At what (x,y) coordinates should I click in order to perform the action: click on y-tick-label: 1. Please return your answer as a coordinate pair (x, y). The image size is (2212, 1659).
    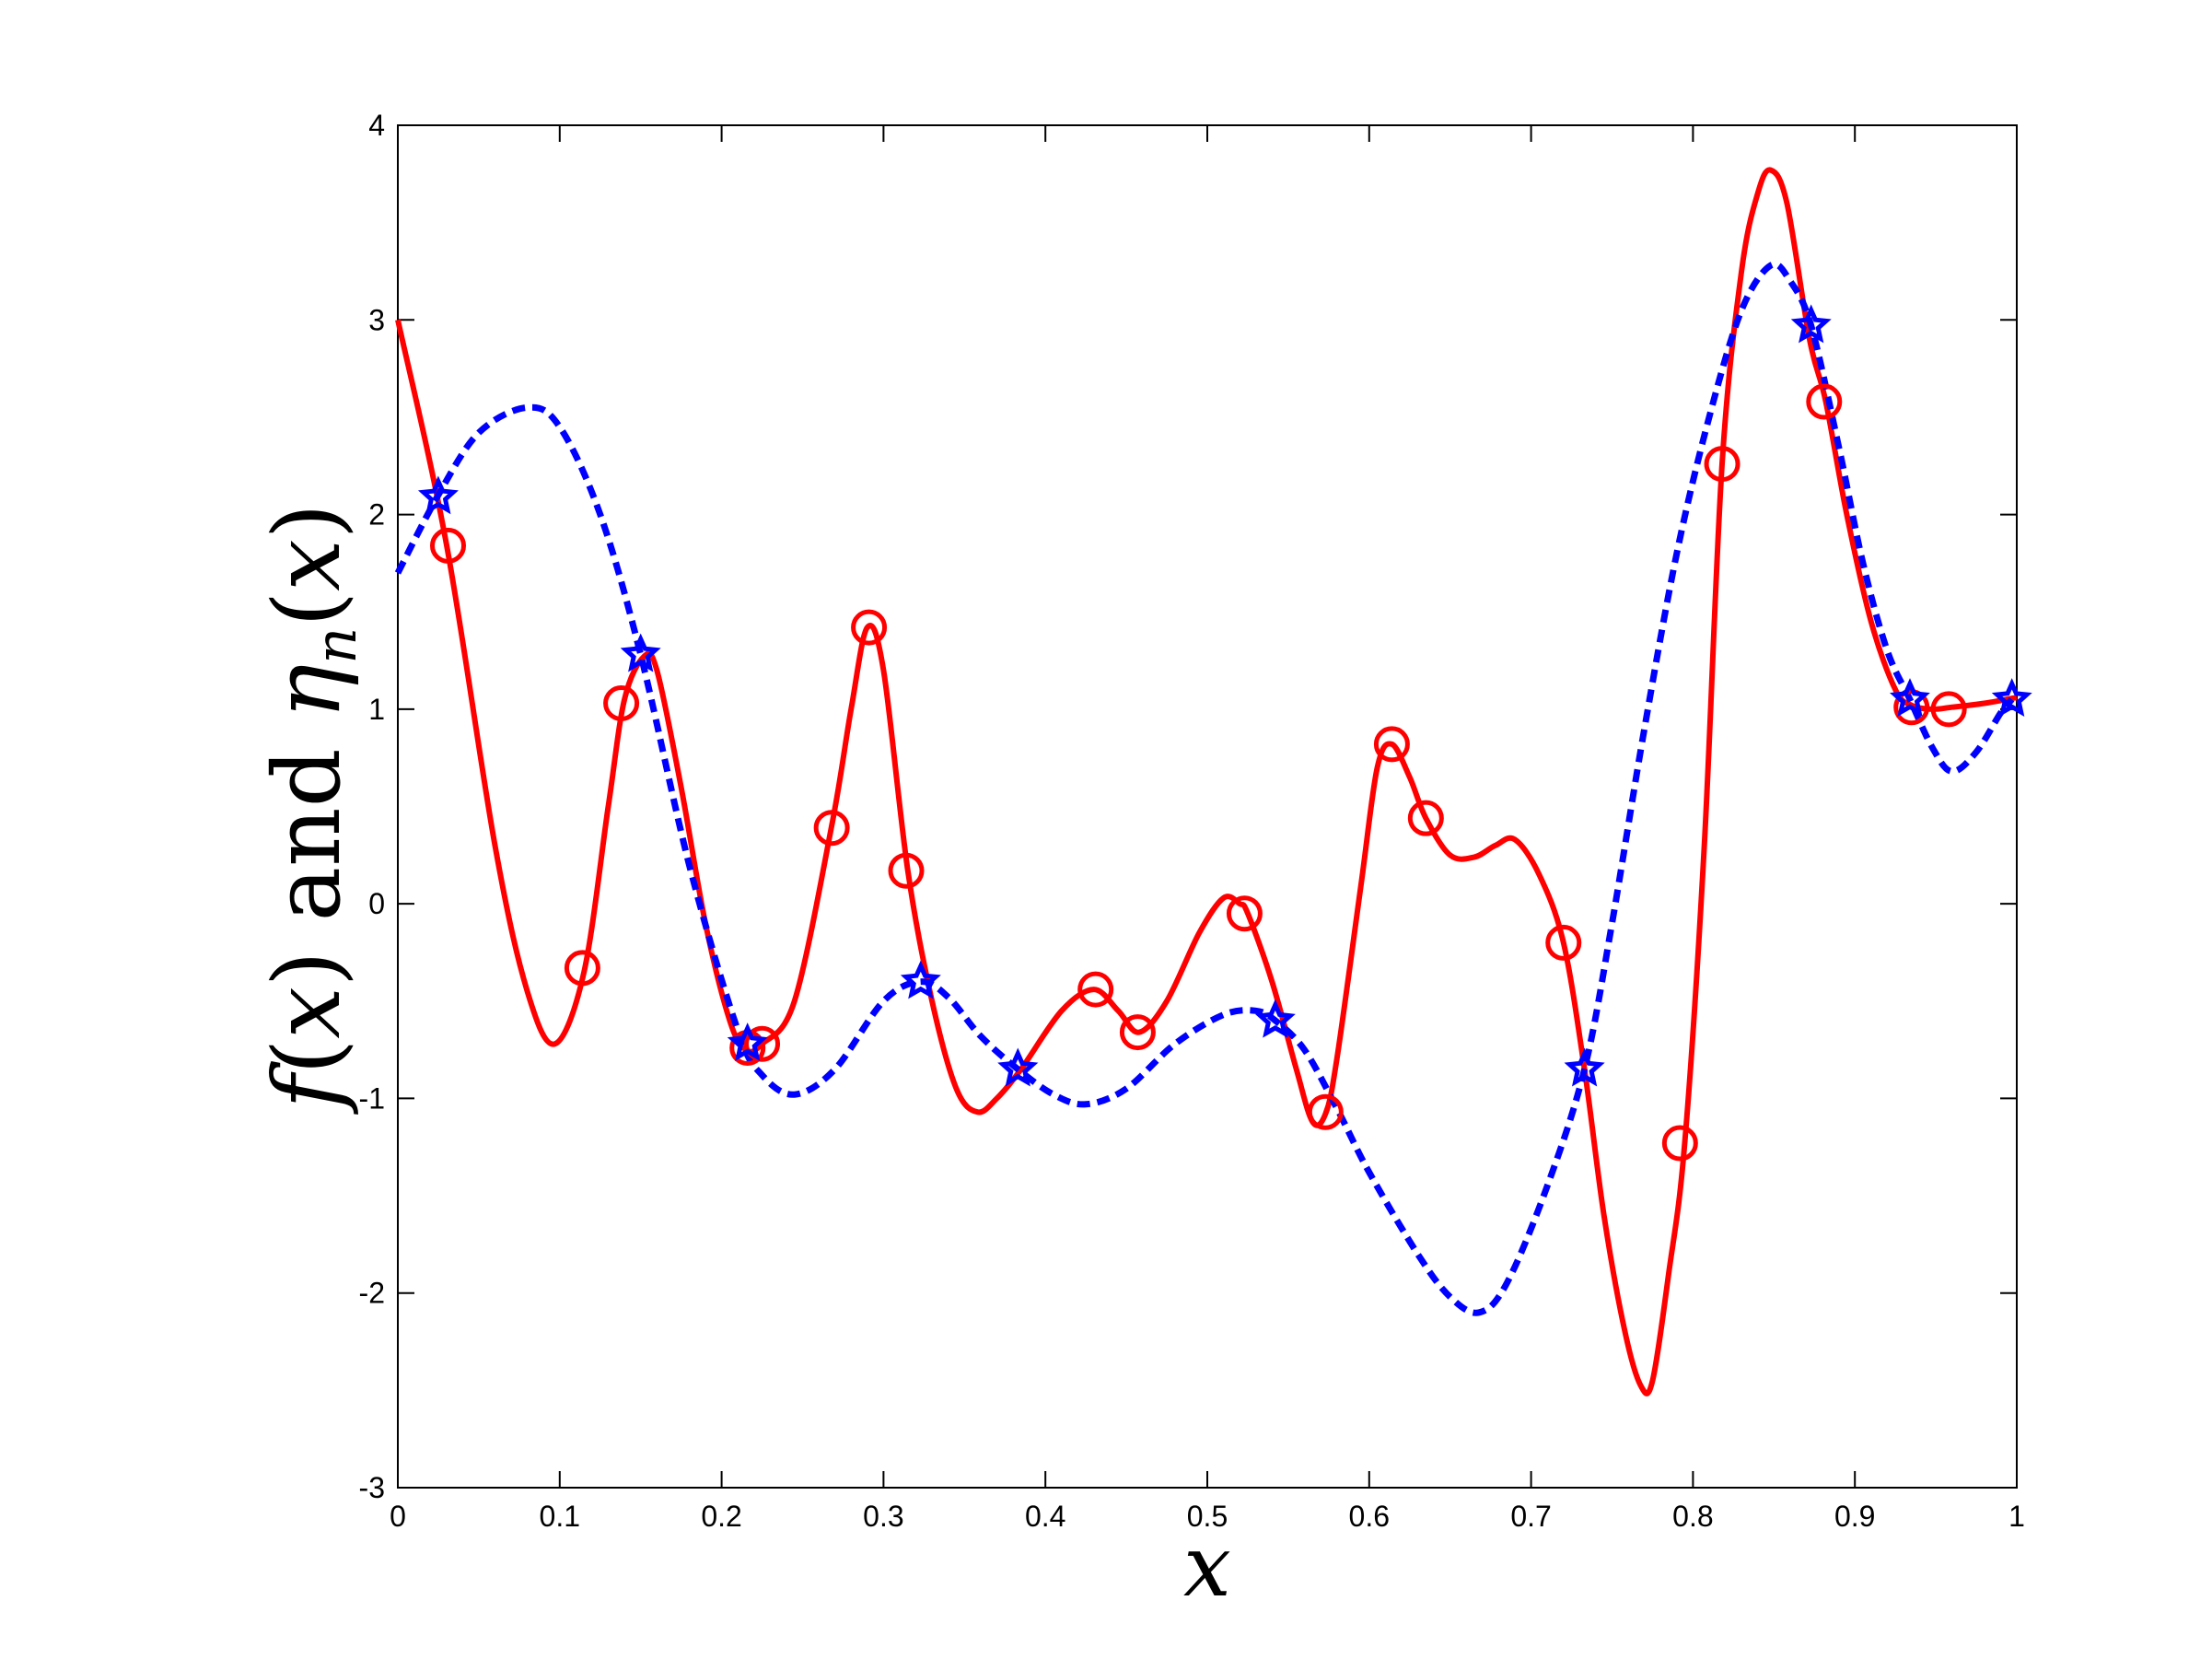
    Looking at the image, I should click on (376, 709).